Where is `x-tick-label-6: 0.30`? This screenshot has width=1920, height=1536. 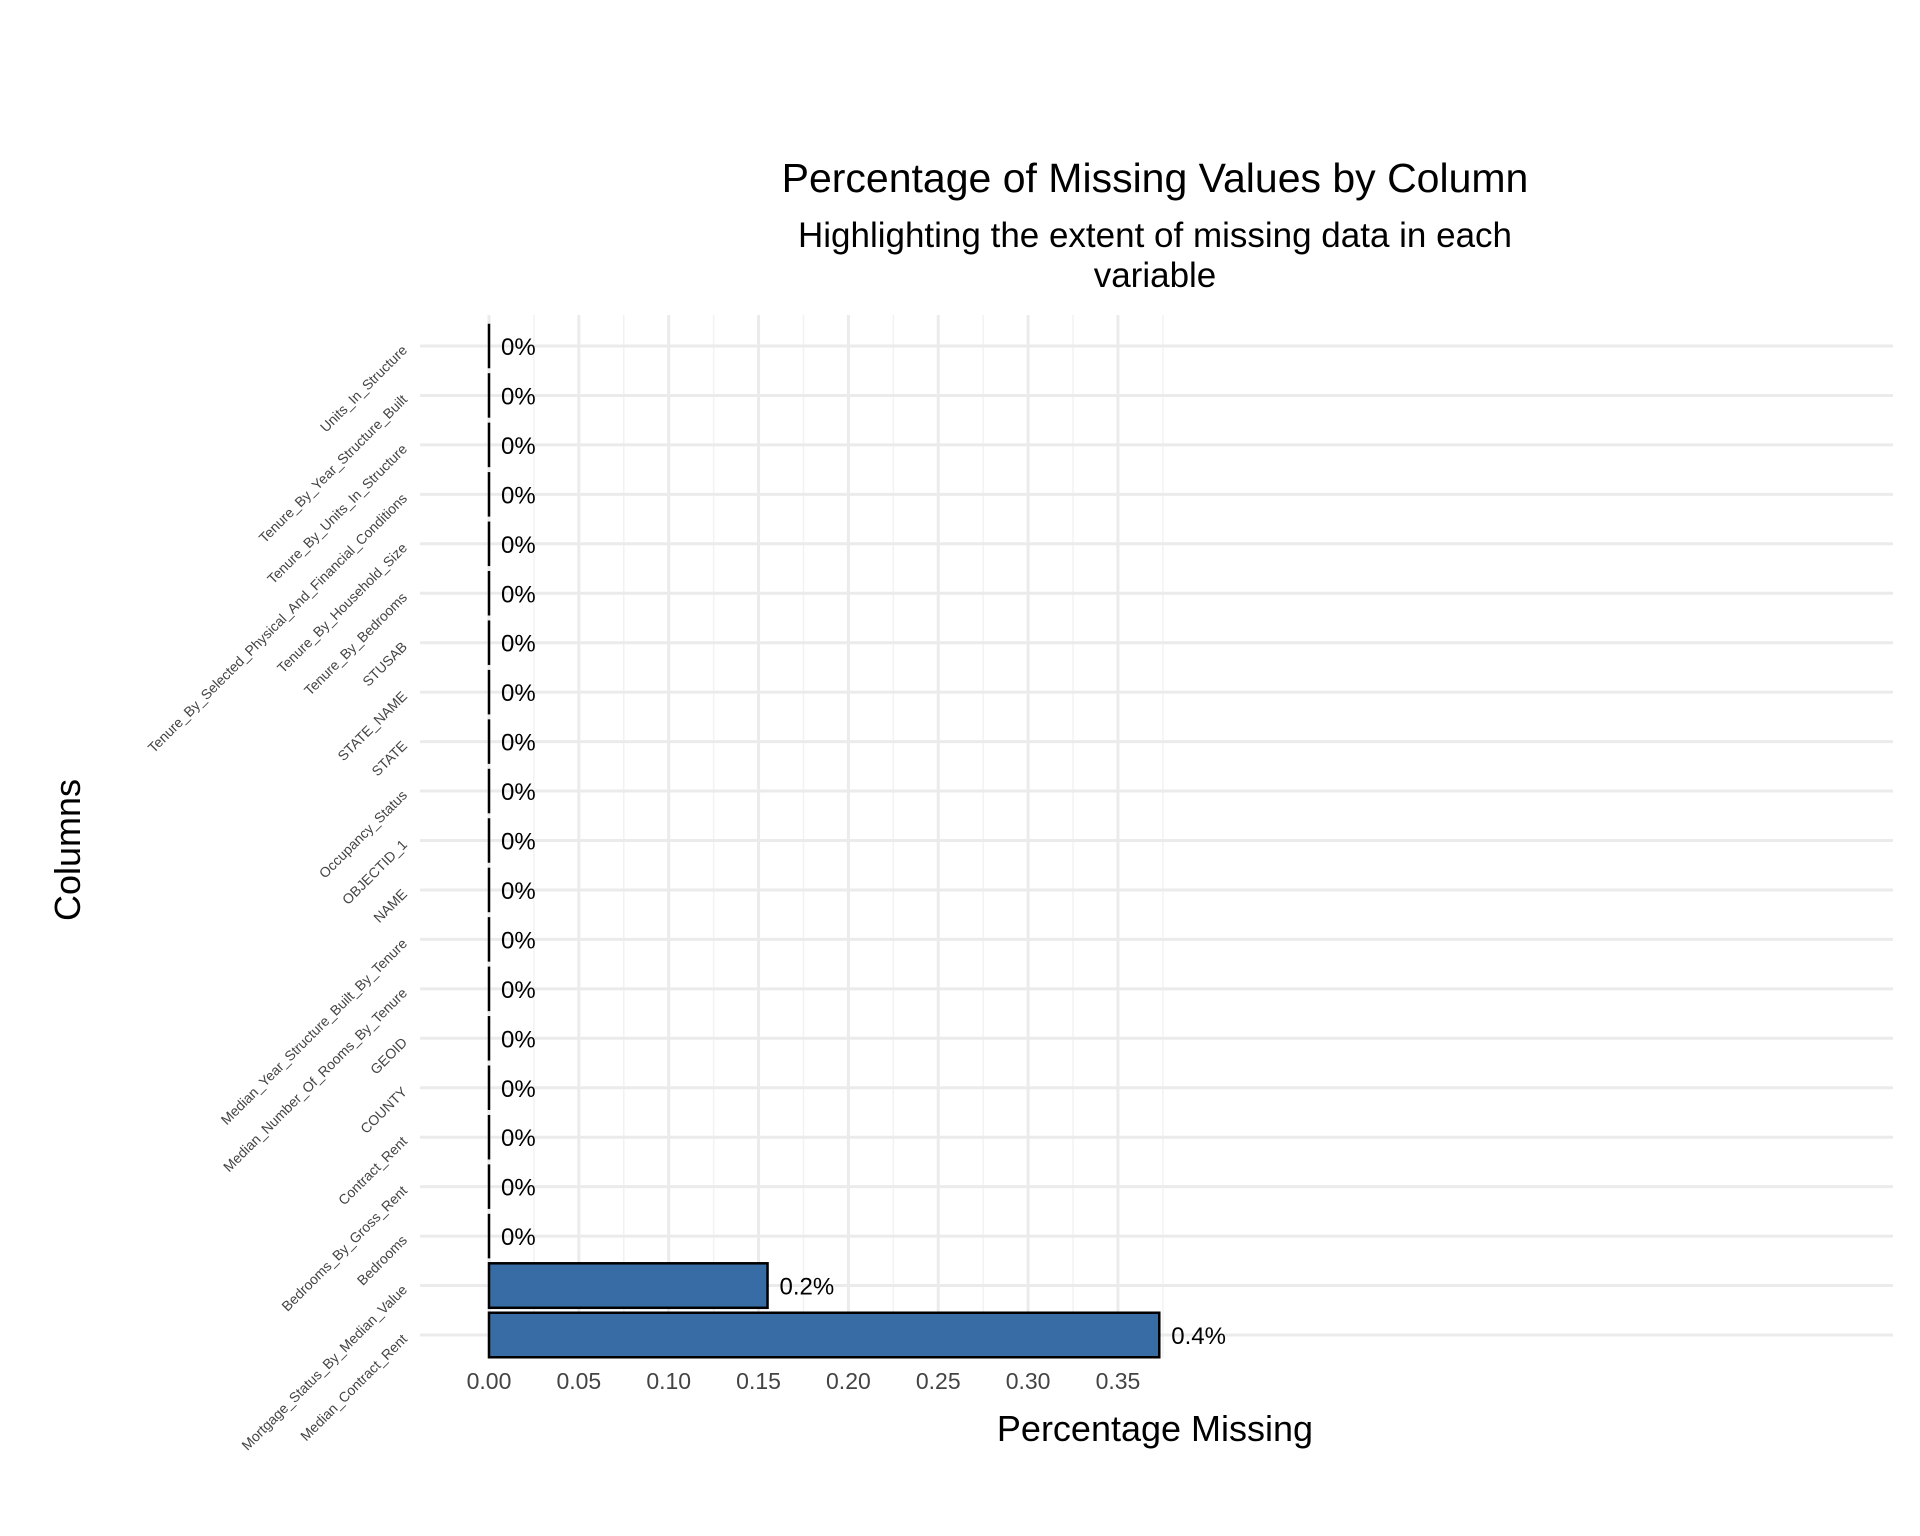
x-tick-label-6: 0.30 is located at coordinates (1028, 1381).